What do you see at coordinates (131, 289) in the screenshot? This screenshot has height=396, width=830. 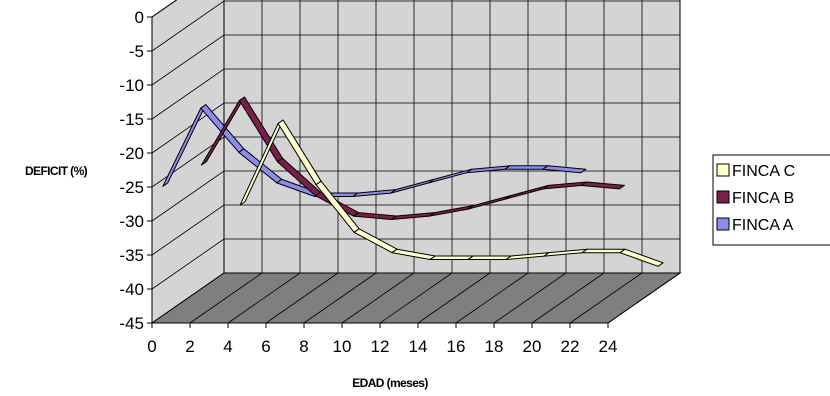 I see `y-tick-label: -40` at bounding box center [131, 289].